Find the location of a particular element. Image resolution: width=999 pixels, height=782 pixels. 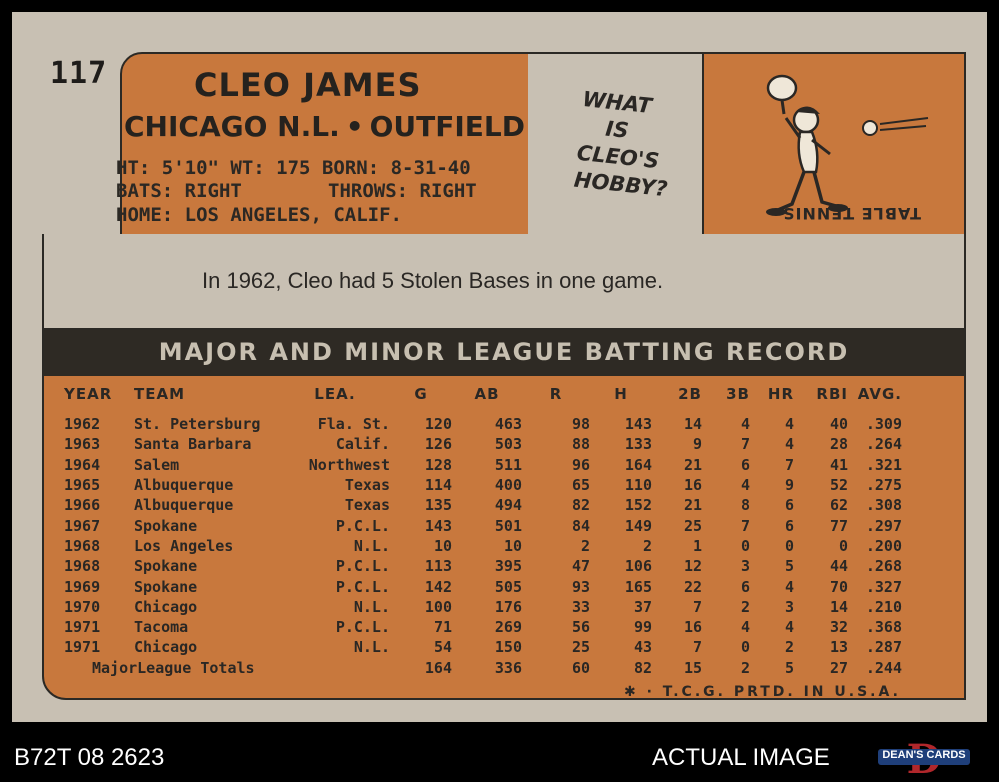

bio-line-physical: HT: 5'10" WT: 175 BORN: 8-31-40 is located at coordinates (293, 168).